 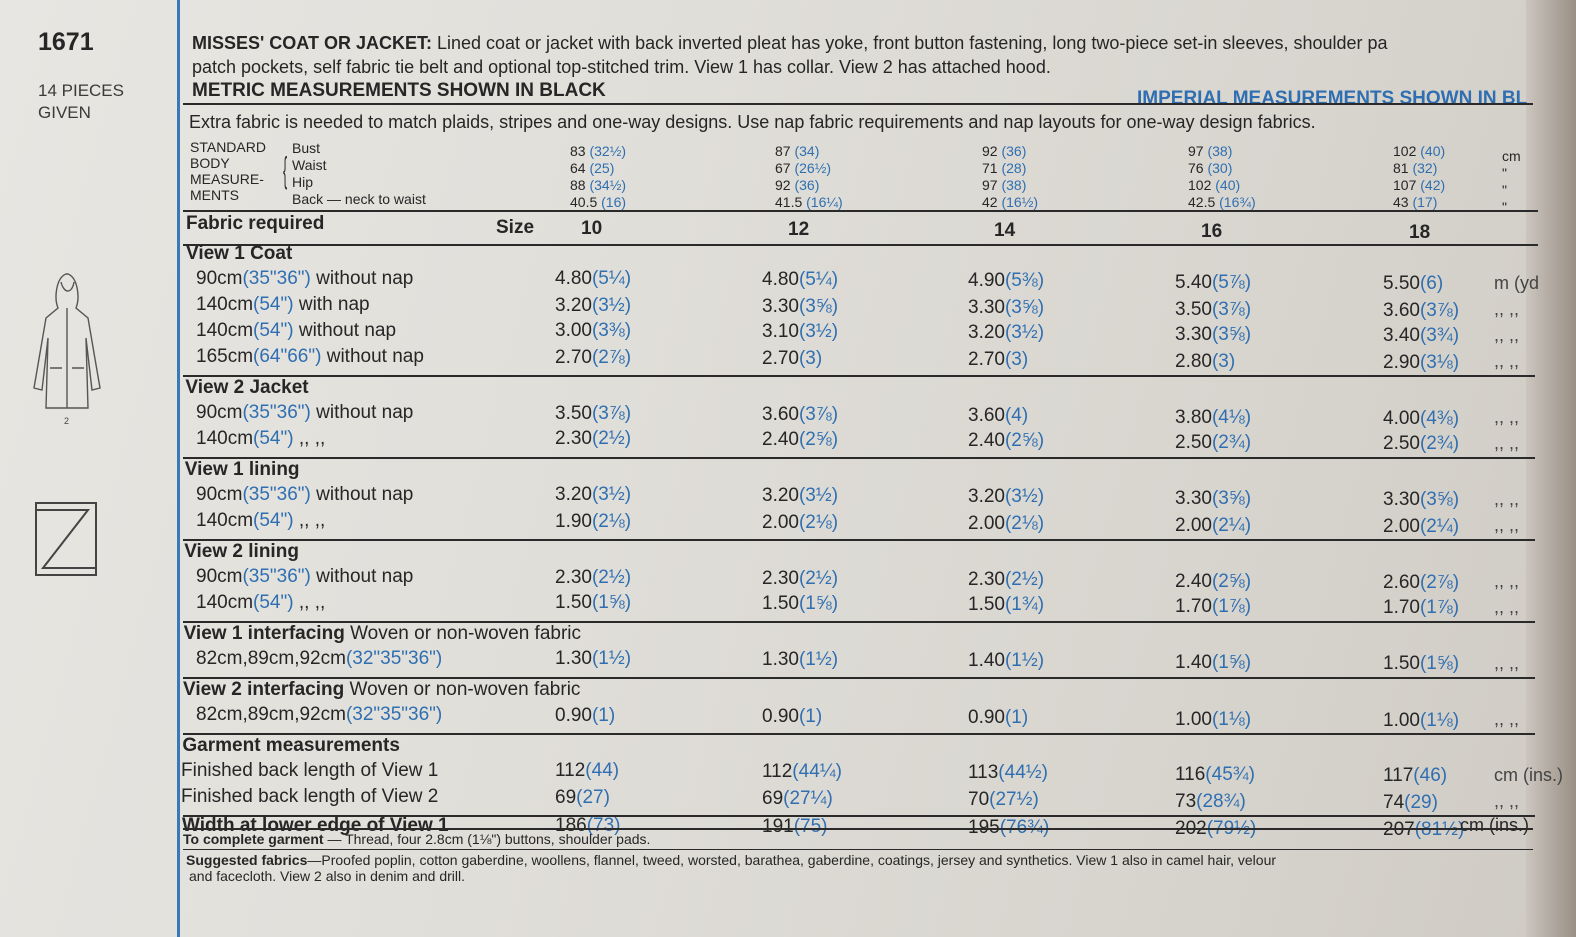 I want to click on body-measurement-cell: 41.5 (16¼), so click(x=809, y=202).